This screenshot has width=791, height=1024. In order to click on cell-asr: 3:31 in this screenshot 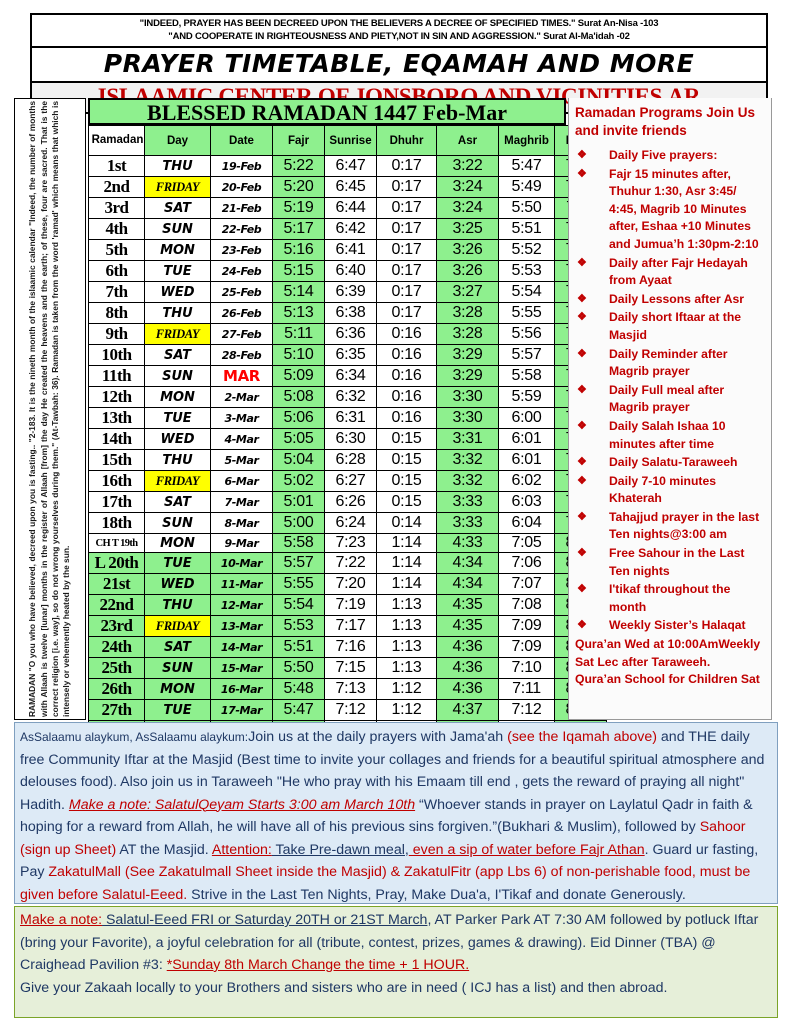, I will do `click(467, 439)`.